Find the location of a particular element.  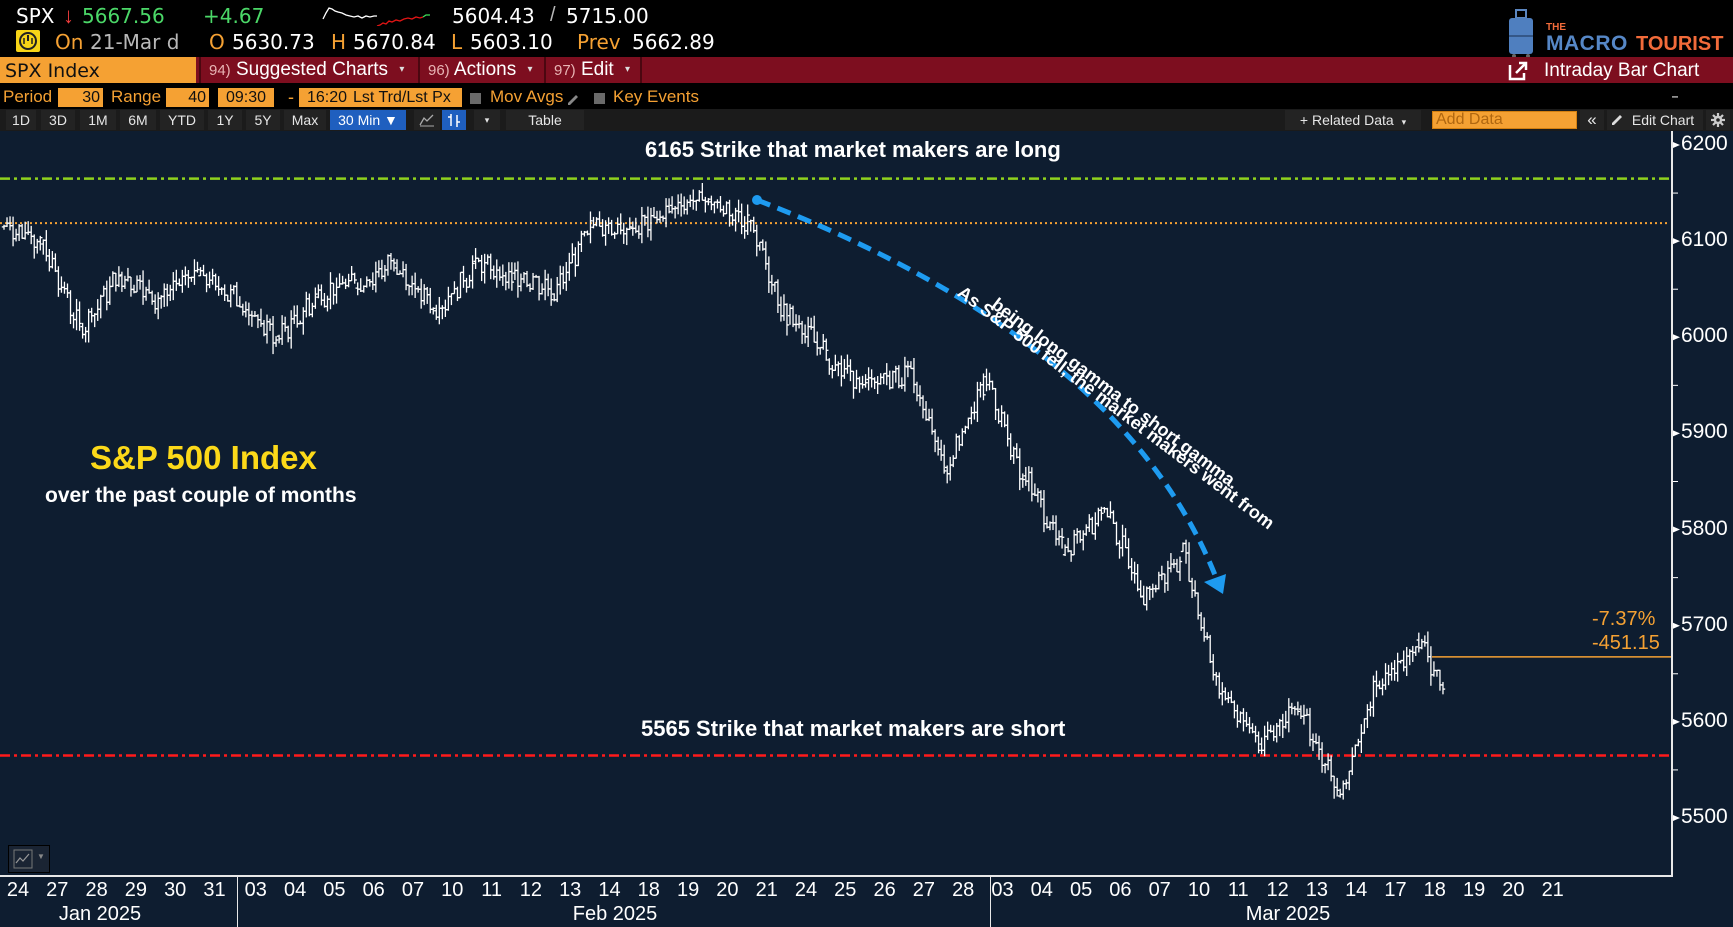

range-label: Range is located at coordinates (136, 96).